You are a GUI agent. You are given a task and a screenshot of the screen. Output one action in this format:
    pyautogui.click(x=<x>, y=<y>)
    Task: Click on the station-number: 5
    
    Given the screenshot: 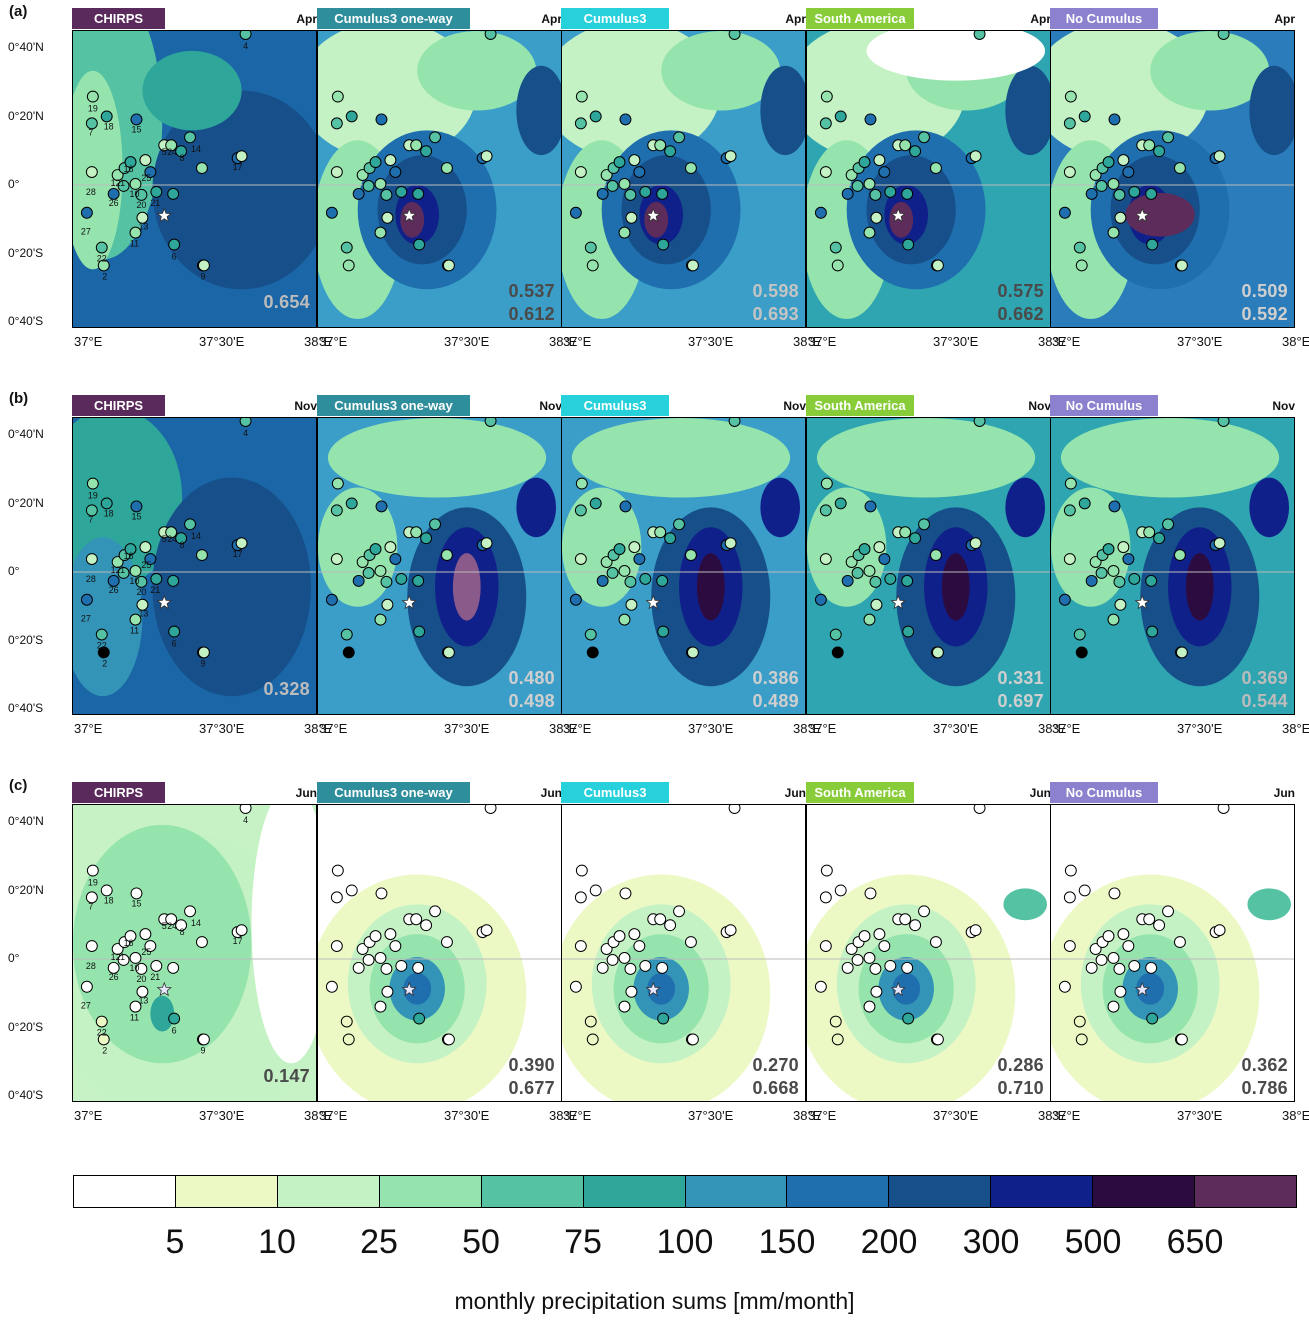 What is the action you would take?
    pyautogui.click(x=164, y=152)
    